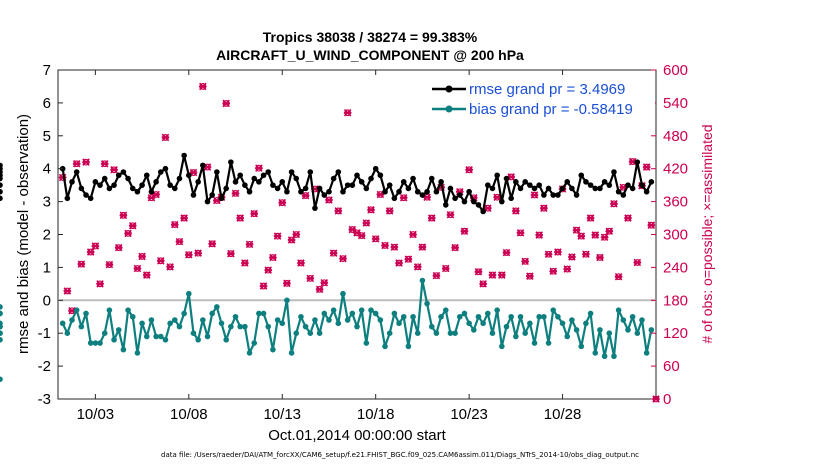 The height and width of the screenshot is (470, 830). What do you see at coordinates (675, 267) in the screenshot?
I see `y-right-tick-label: 240` at bounding box center [675, 267].